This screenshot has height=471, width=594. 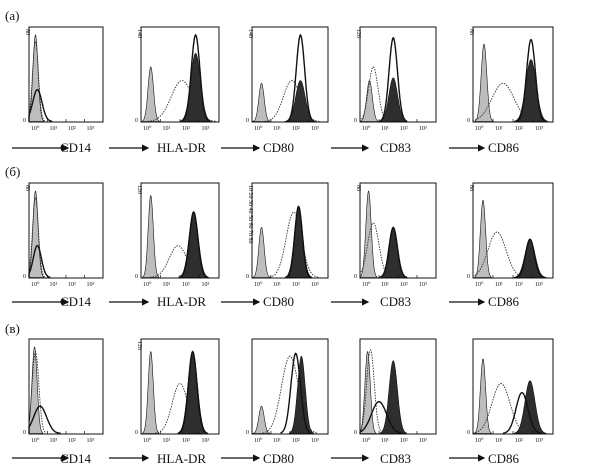 I want to click on marker-label-cd80: CD80, so click(x=279, y=458).